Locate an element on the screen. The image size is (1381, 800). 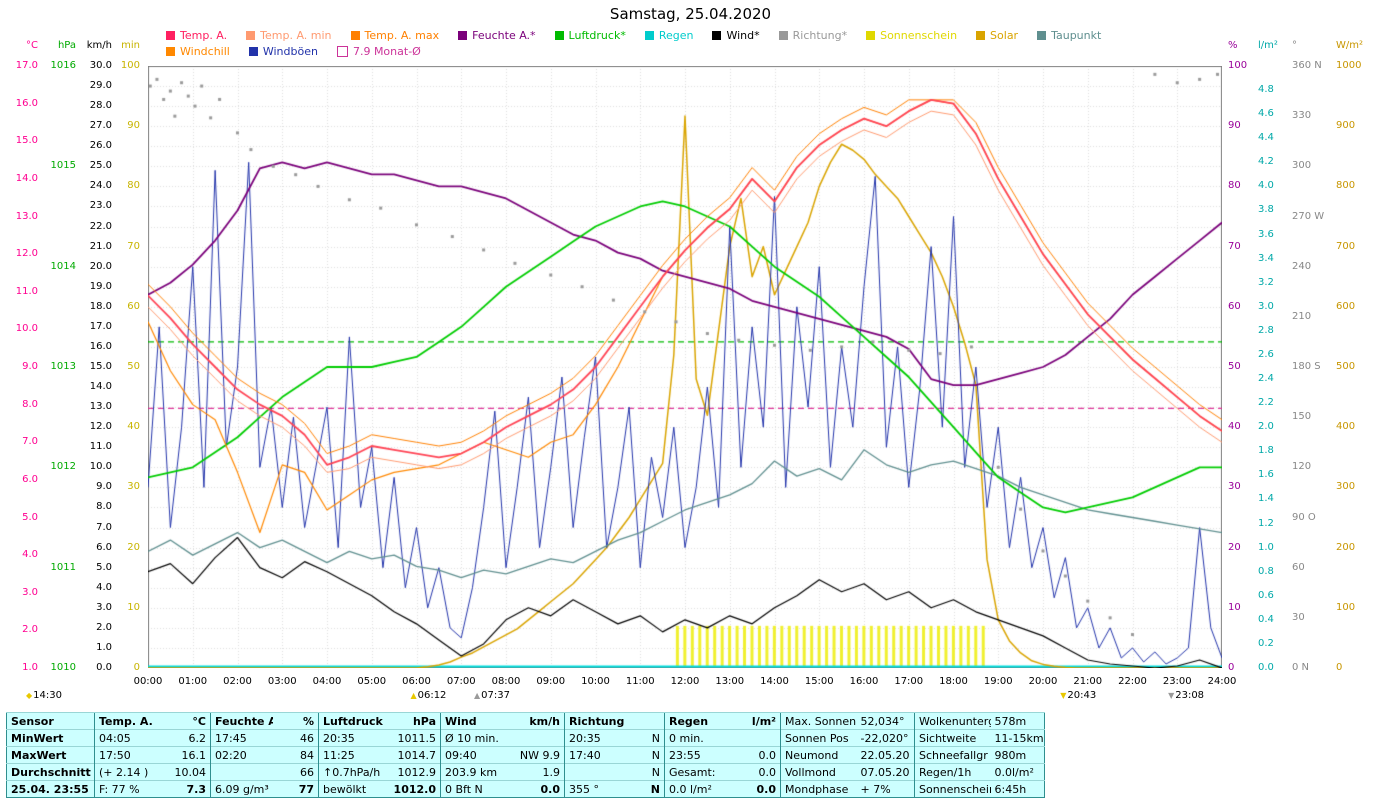
summary-value-cell: 84 is located at coordinates (295, 755).